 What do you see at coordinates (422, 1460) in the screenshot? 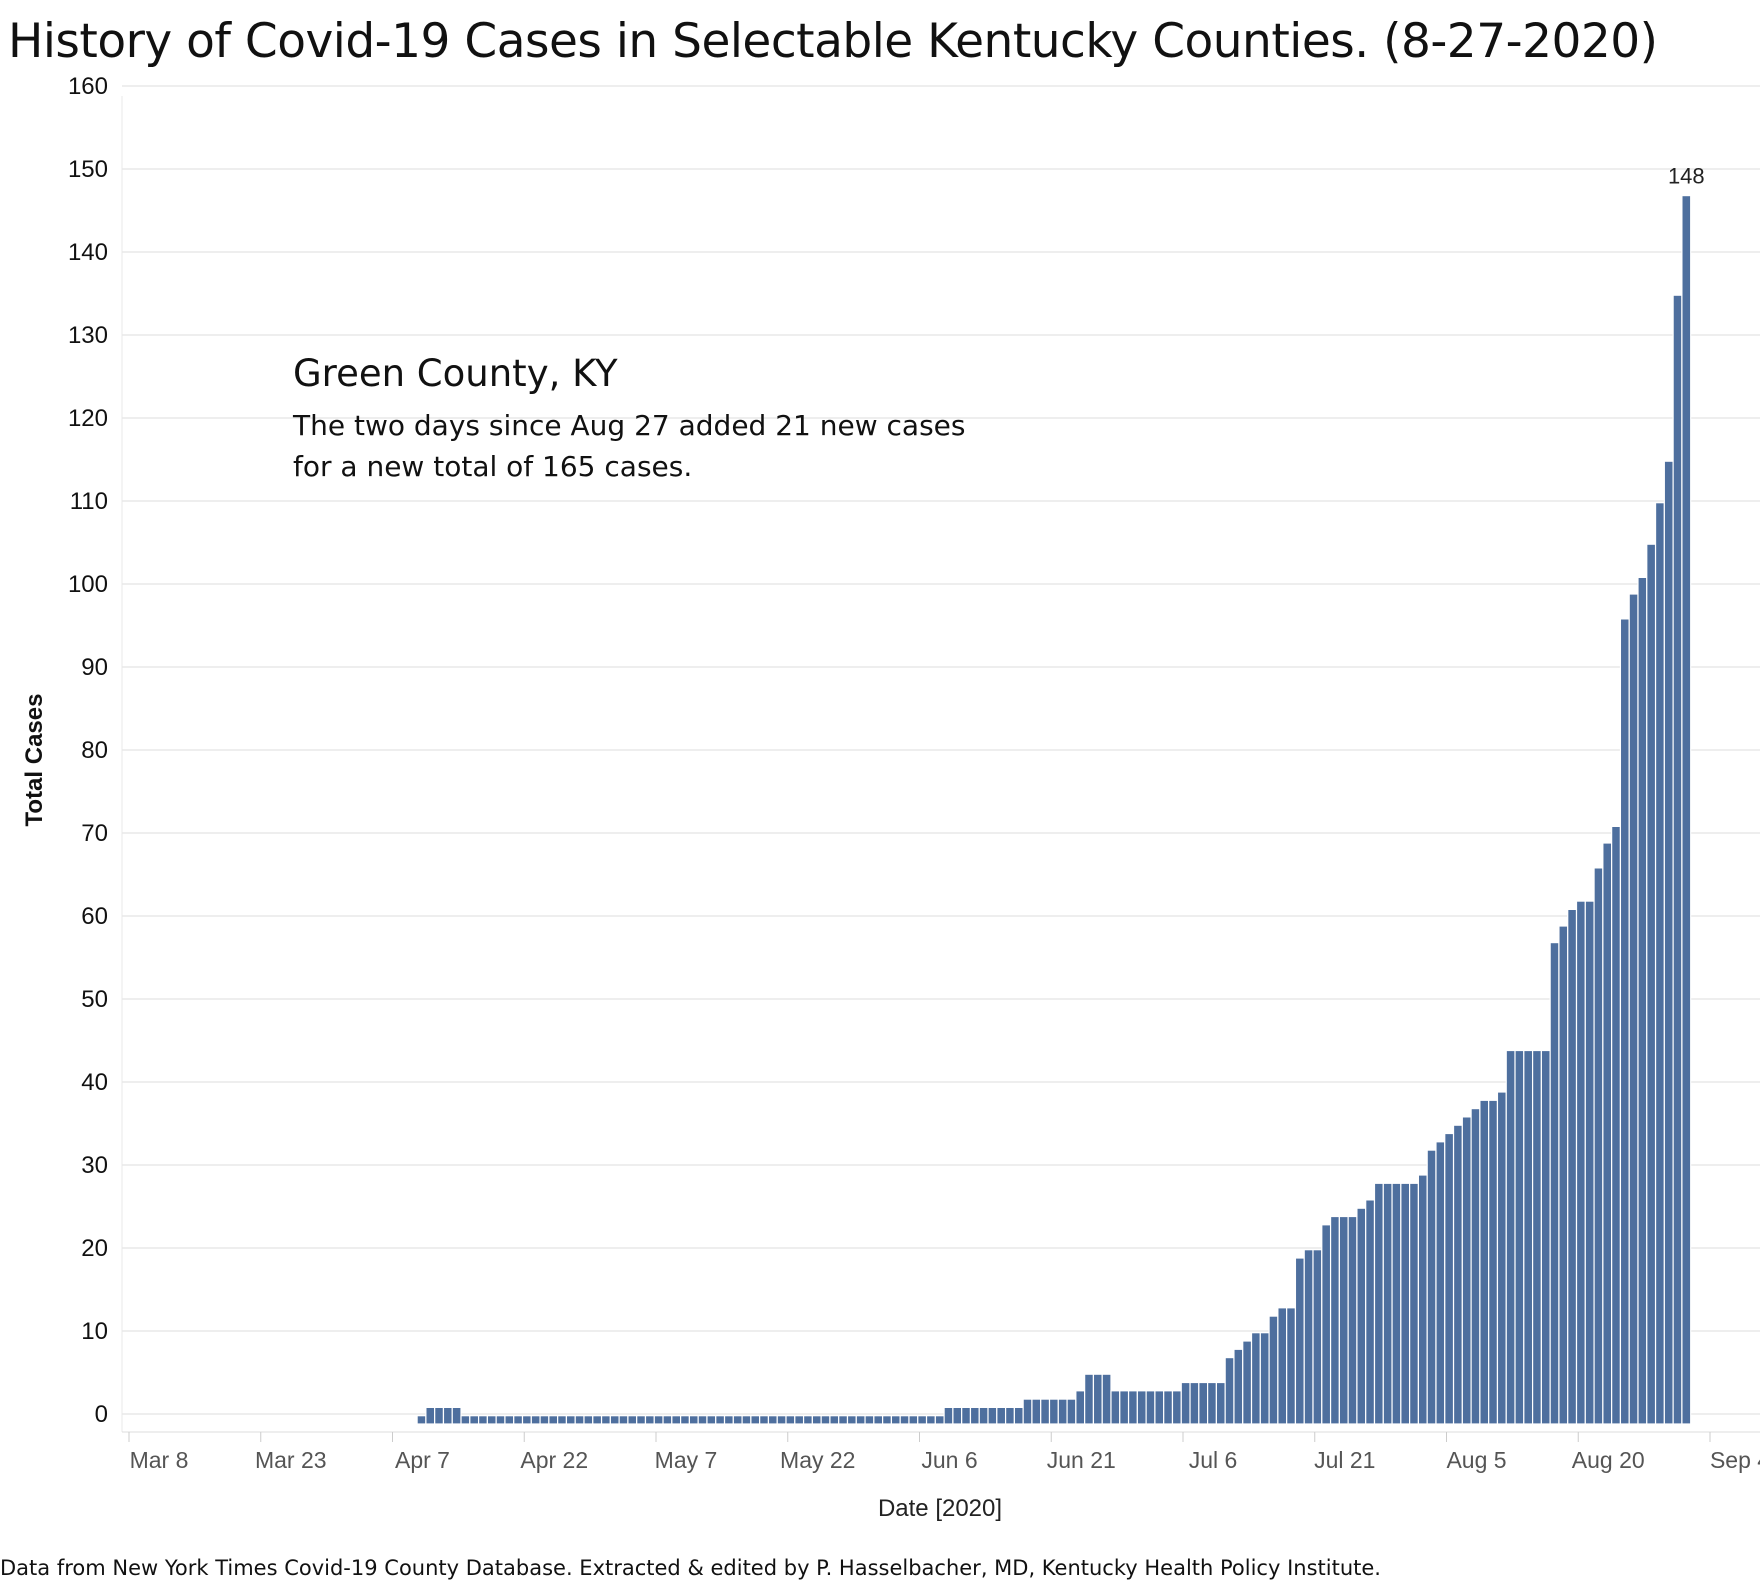
I see `x-tick-label: Apr 7` at bounding box center [422, 1460].